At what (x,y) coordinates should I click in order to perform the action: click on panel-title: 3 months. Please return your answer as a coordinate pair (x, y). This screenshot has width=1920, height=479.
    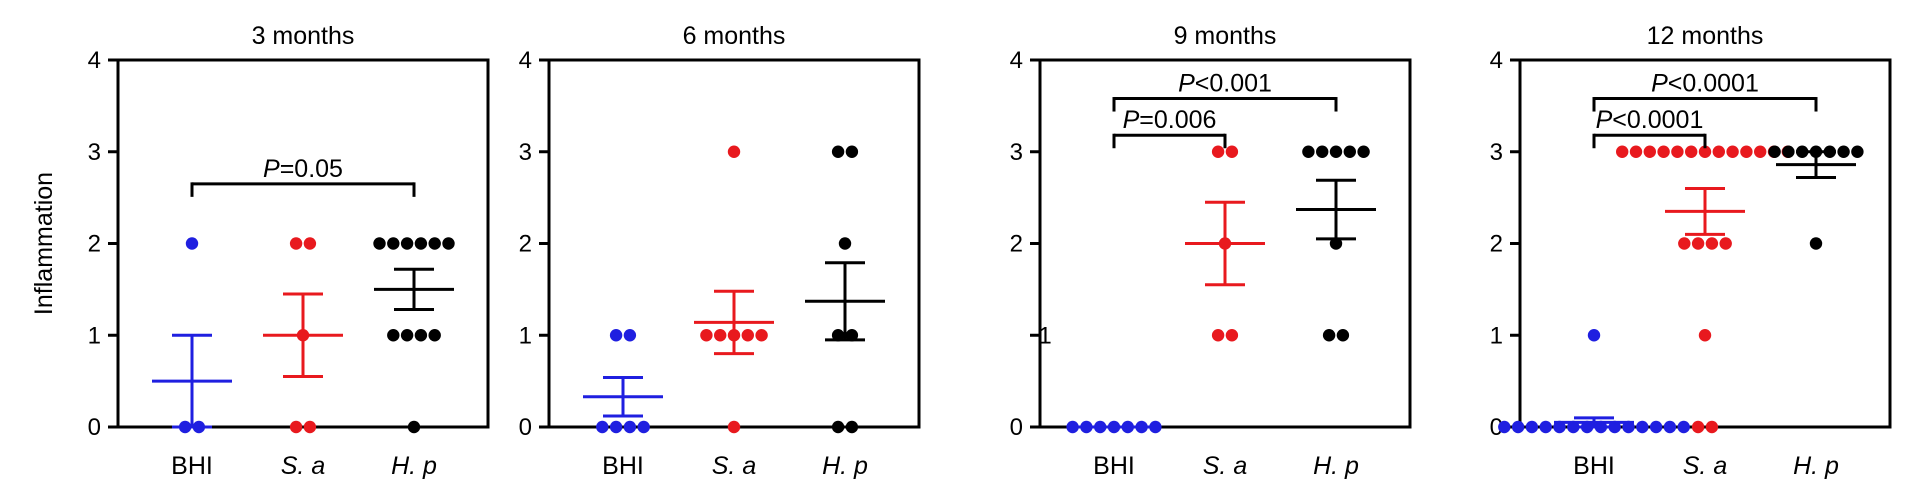
    Looking at the image, I should click on (303, 36).